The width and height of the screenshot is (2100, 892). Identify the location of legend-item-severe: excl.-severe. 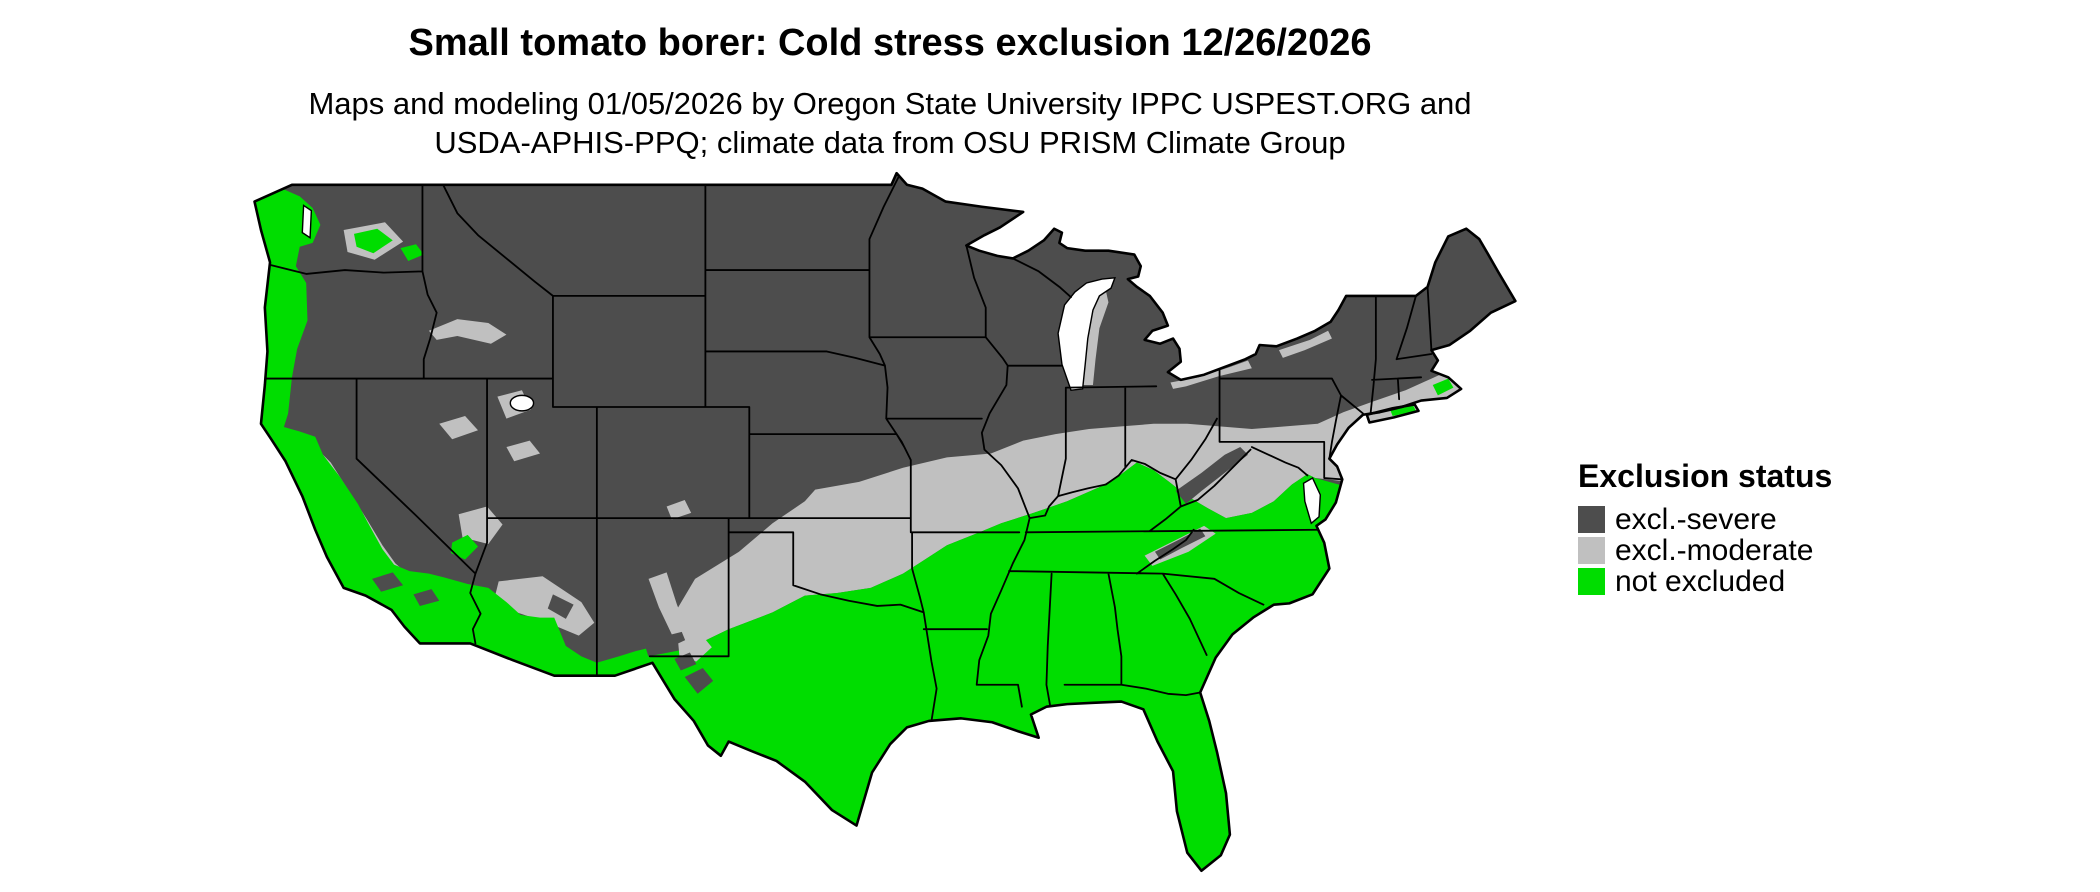
(1705, 519).